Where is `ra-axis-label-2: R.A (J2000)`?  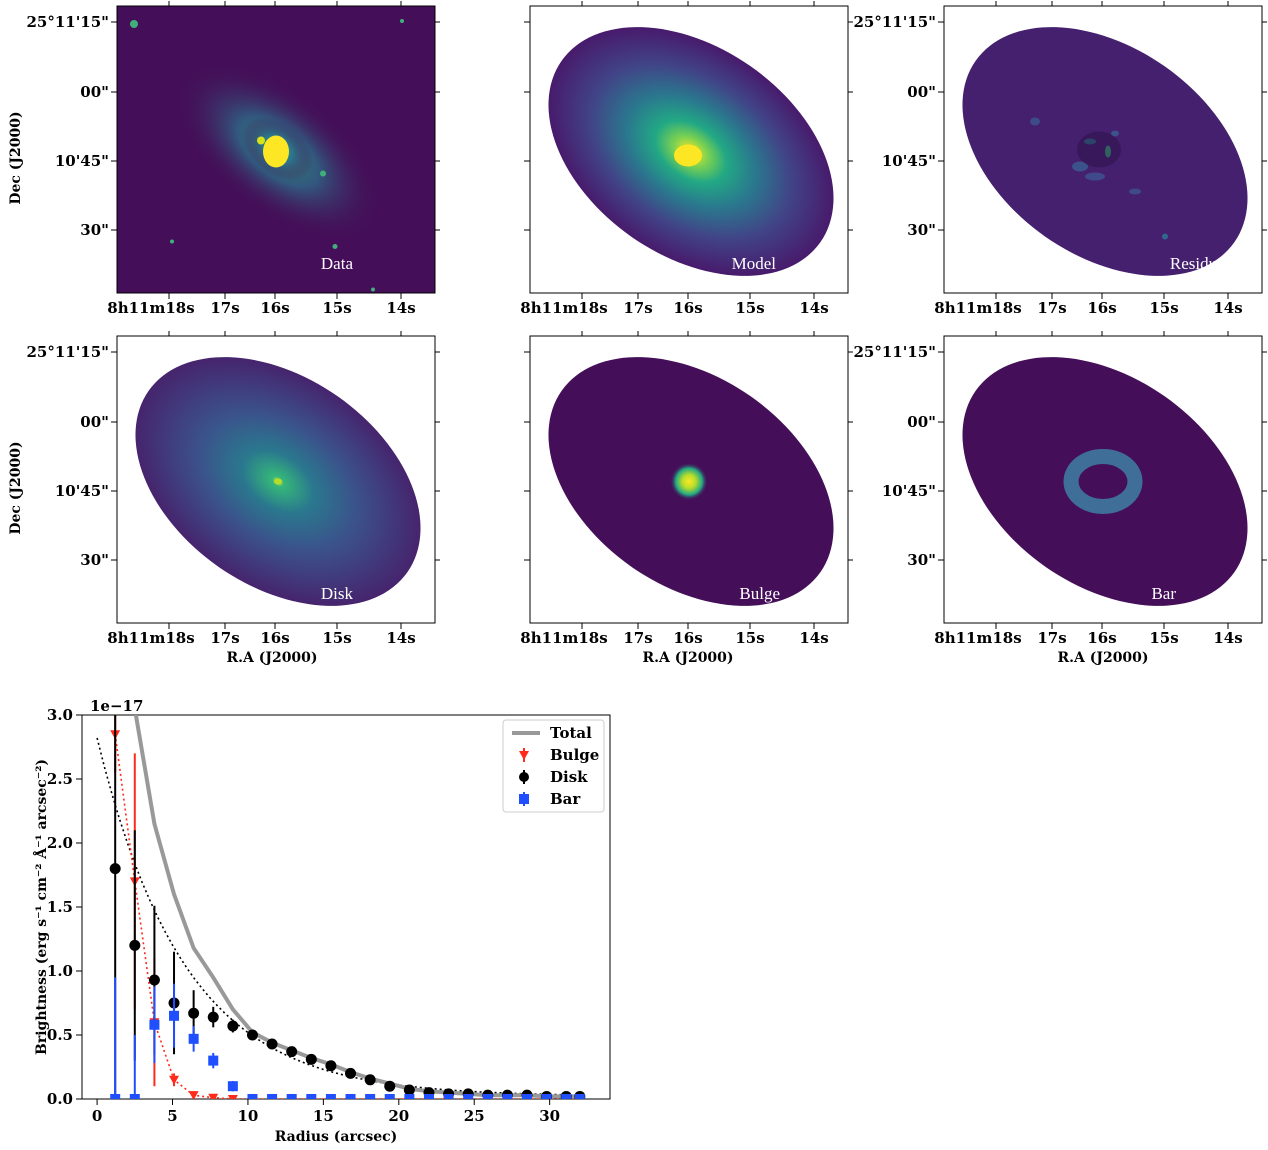
ra-axis-label-2: R.A (J2000) is located at coordinates (687, 658).